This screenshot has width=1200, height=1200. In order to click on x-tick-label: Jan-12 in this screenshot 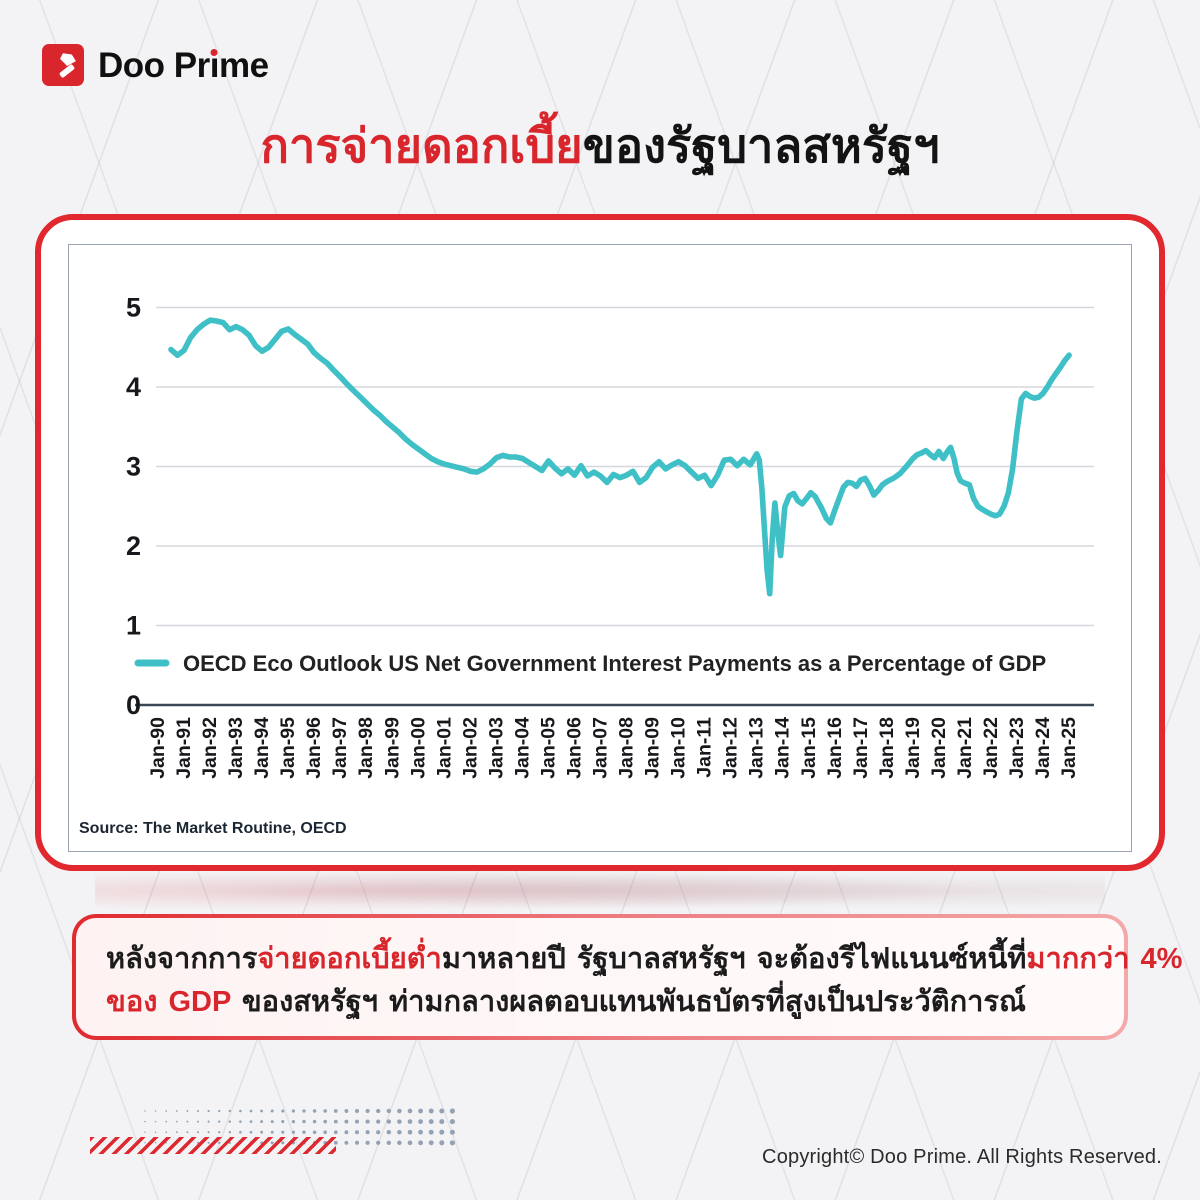, I will do `click(731, 748)`.